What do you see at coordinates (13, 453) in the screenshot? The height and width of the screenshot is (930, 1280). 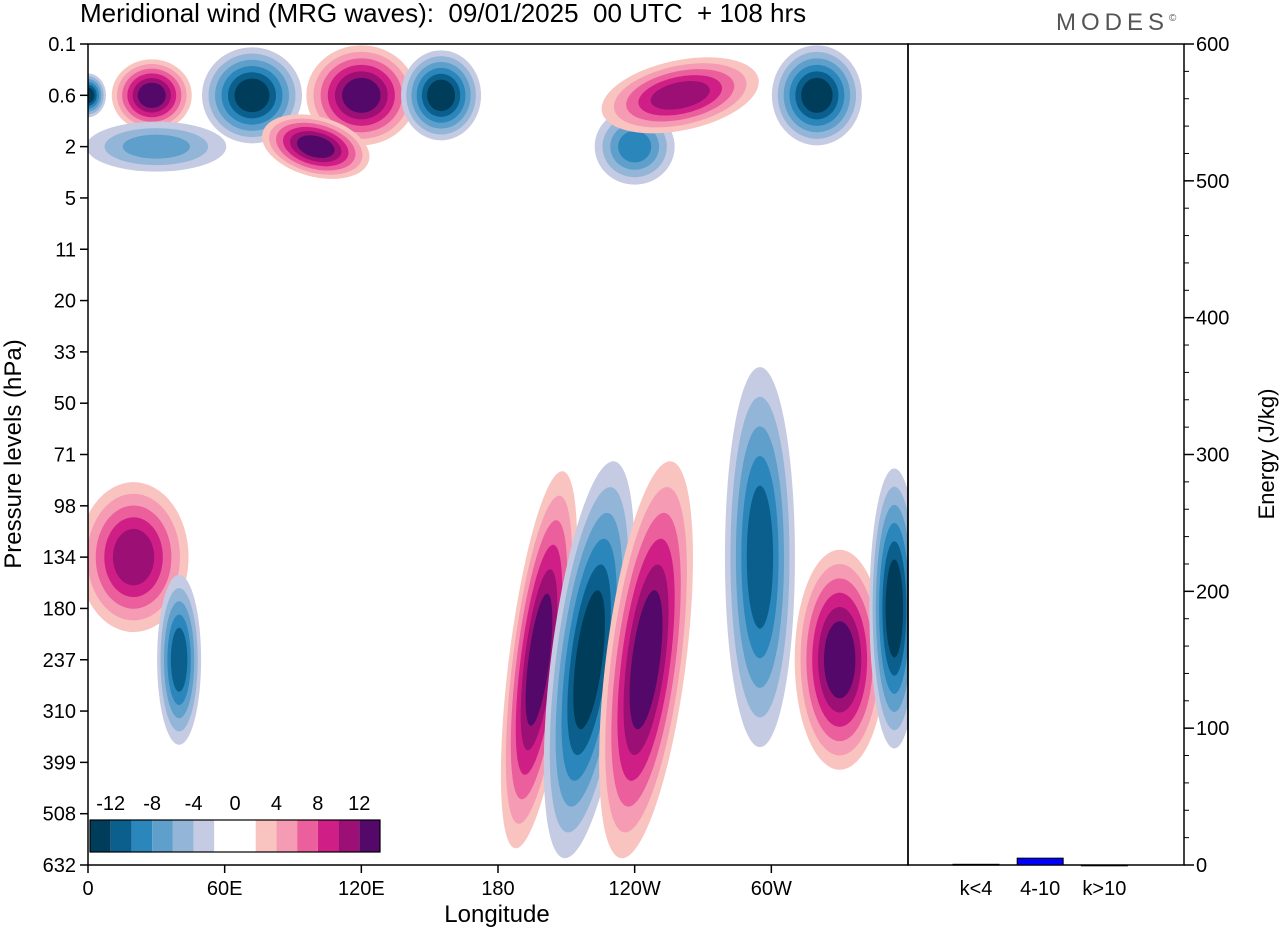 I see `y-axis-title: Pressure levels (hPa)` at bounding box center [13, 453].